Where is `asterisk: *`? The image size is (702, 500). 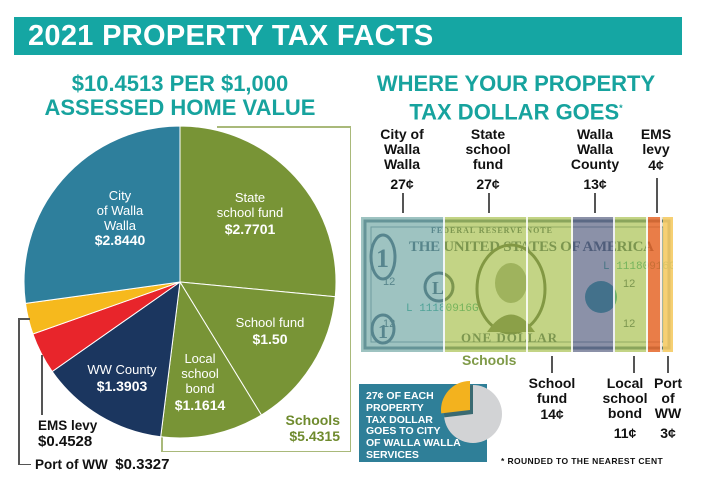 asterisk: * is located at coordinates (621, 108).